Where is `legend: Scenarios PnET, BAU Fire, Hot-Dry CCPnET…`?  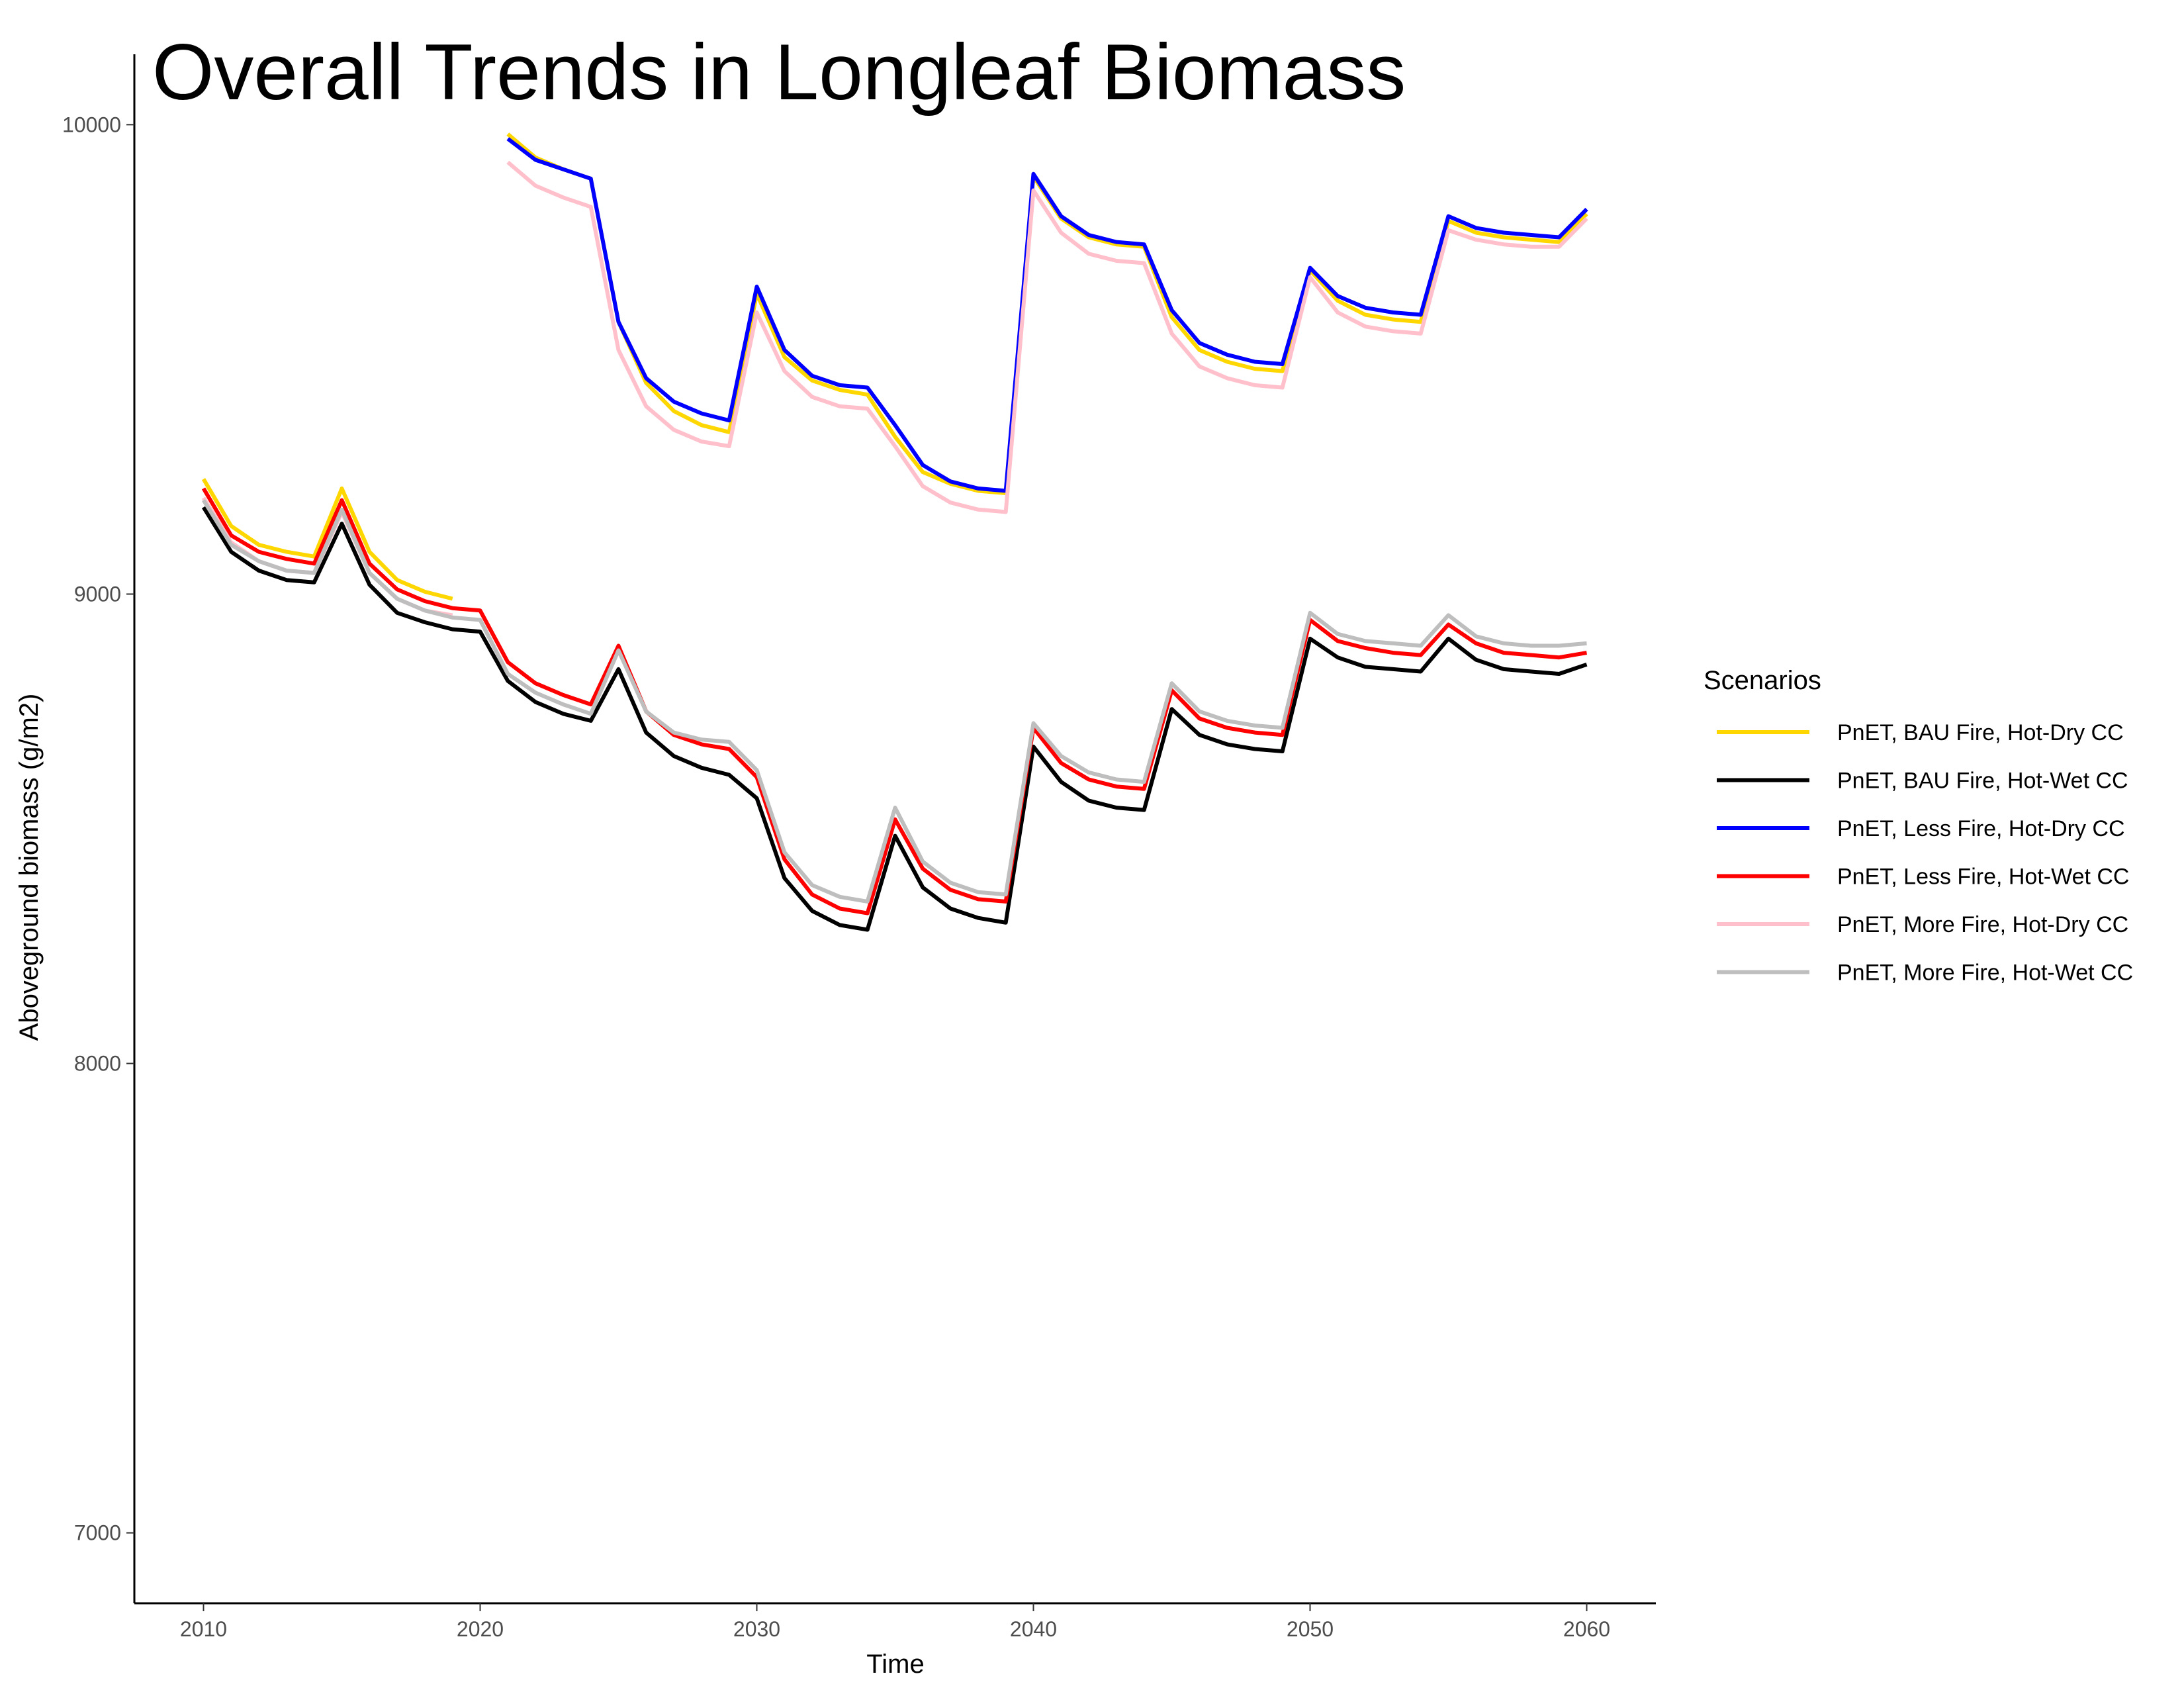 legend: Scenarios PnET, BAU Fire, Hot-Dry CCPnET… is located at coordinates (1918, 826).